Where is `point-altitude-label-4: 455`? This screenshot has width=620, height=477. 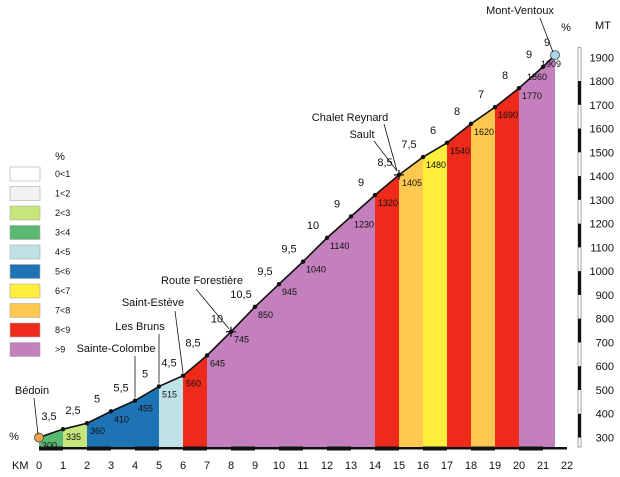
point-altitude-label-4: 455 is located at coordinates (145, 409).